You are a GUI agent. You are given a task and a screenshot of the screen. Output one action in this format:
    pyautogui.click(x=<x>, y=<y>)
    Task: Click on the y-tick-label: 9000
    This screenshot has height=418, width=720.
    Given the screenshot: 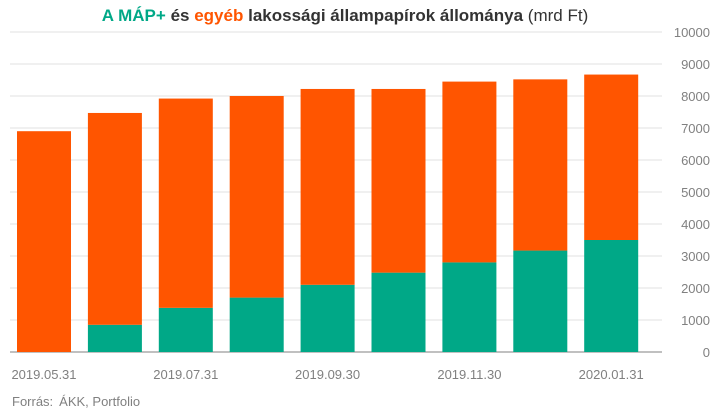 What is the action you would take?
    pyautogui.click(x=695, y=64)
    